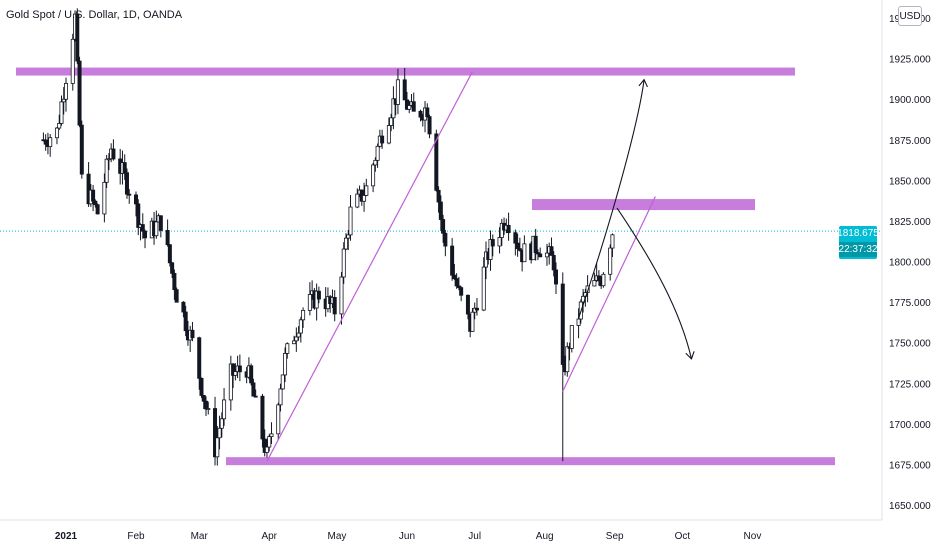 This screenshot has width=932, height=550. I want to click on time-axis: 2021 Feb Mar Apr May Jun Jul Aug Sep Oct Nov, so click(441, 530).